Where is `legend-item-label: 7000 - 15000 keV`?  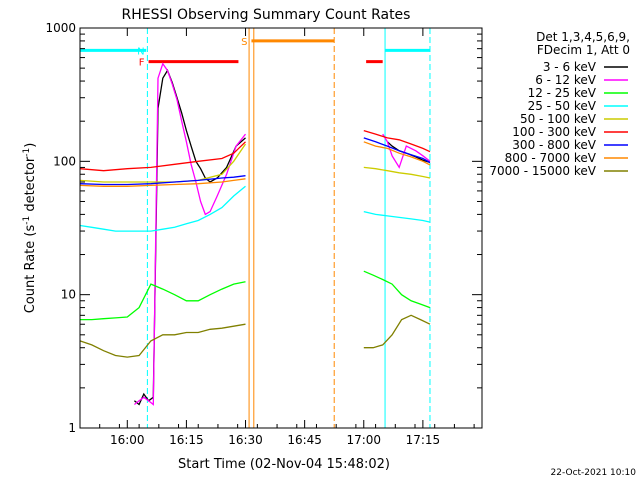
legend-item-label: 7000 - 15000 keV is located at coordinates (542, 171).